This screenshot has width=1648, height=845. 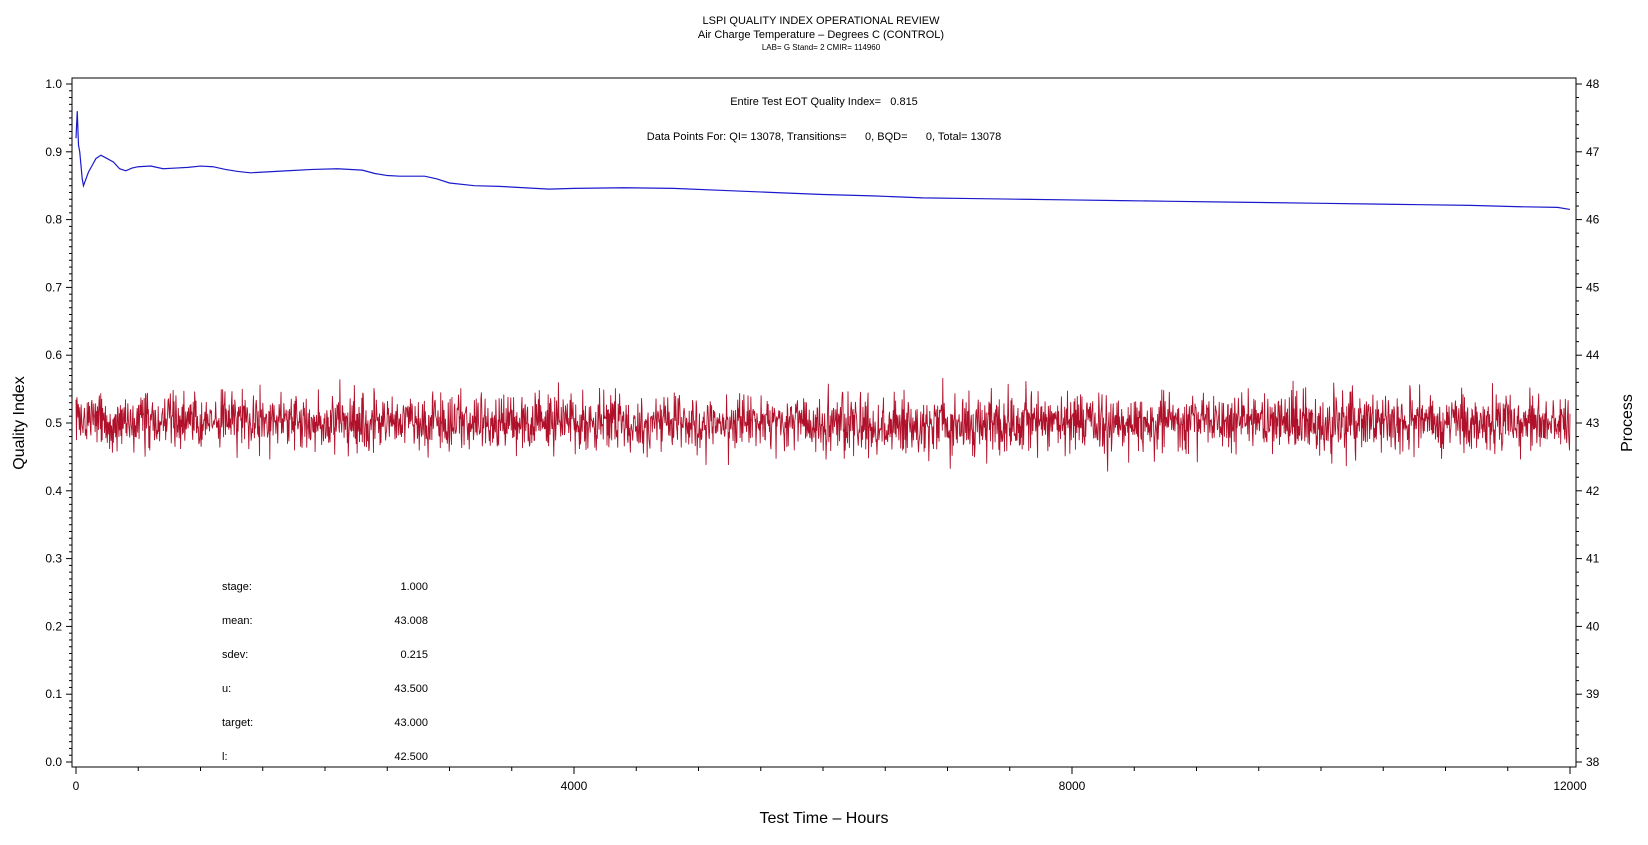 What do you see at coordinates (830, 780) in the screenshot?
I see `bottom-axis: 0 4000 8000 12000` at bounding box center [830, 780].